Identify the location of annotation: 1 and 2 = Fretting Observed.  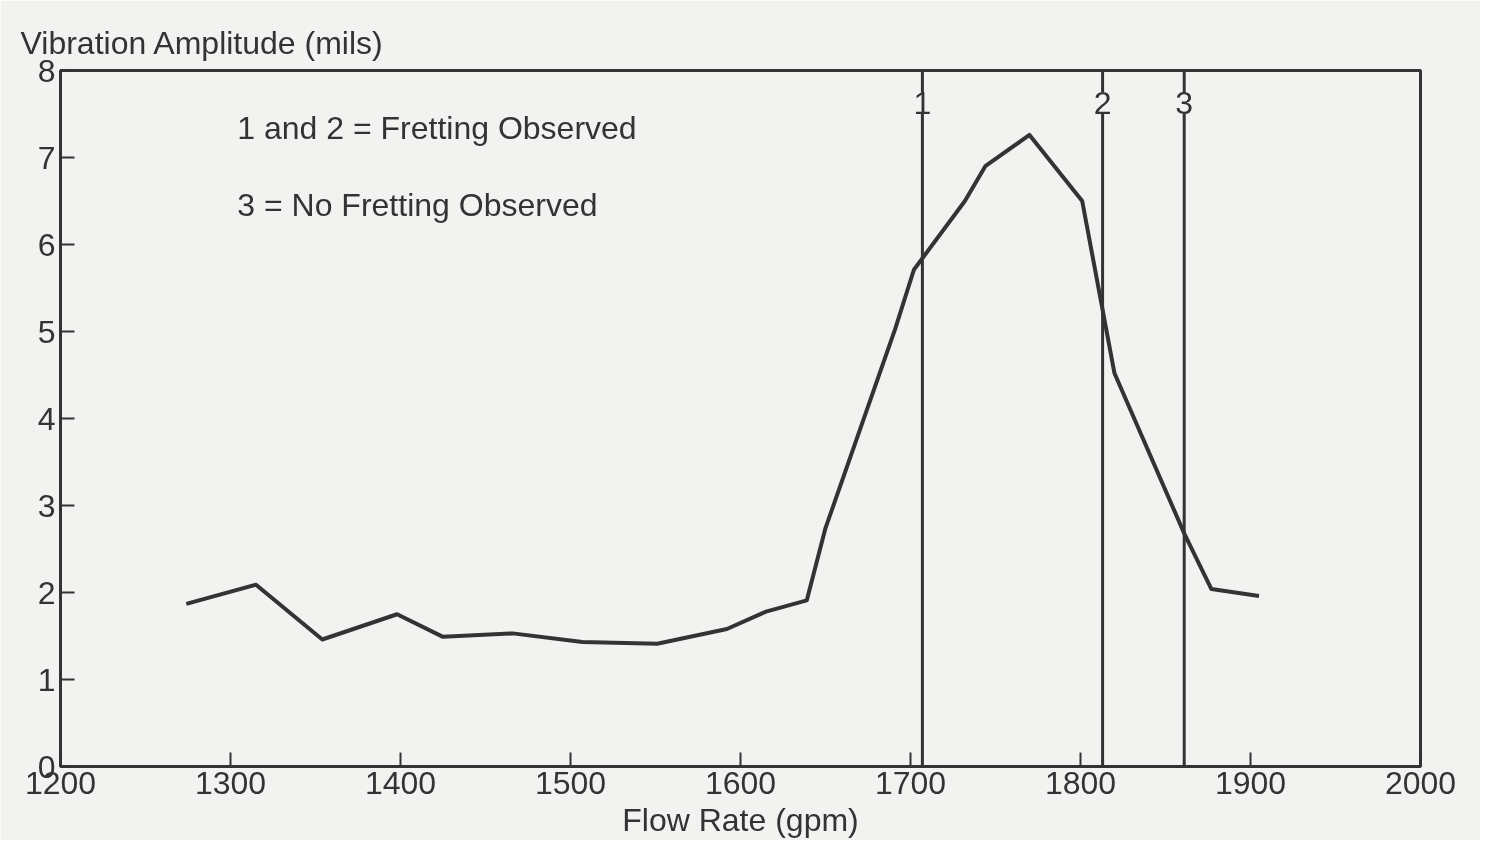
(437, 127).